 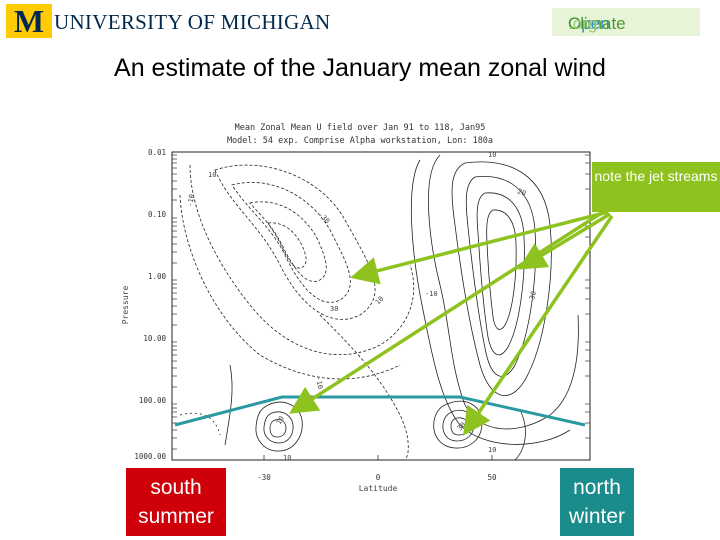 What do you see at coordinates (583, 23) in the screenshot?
I see `openclimate-logo-org: .org` at bounding box center [583, 23].